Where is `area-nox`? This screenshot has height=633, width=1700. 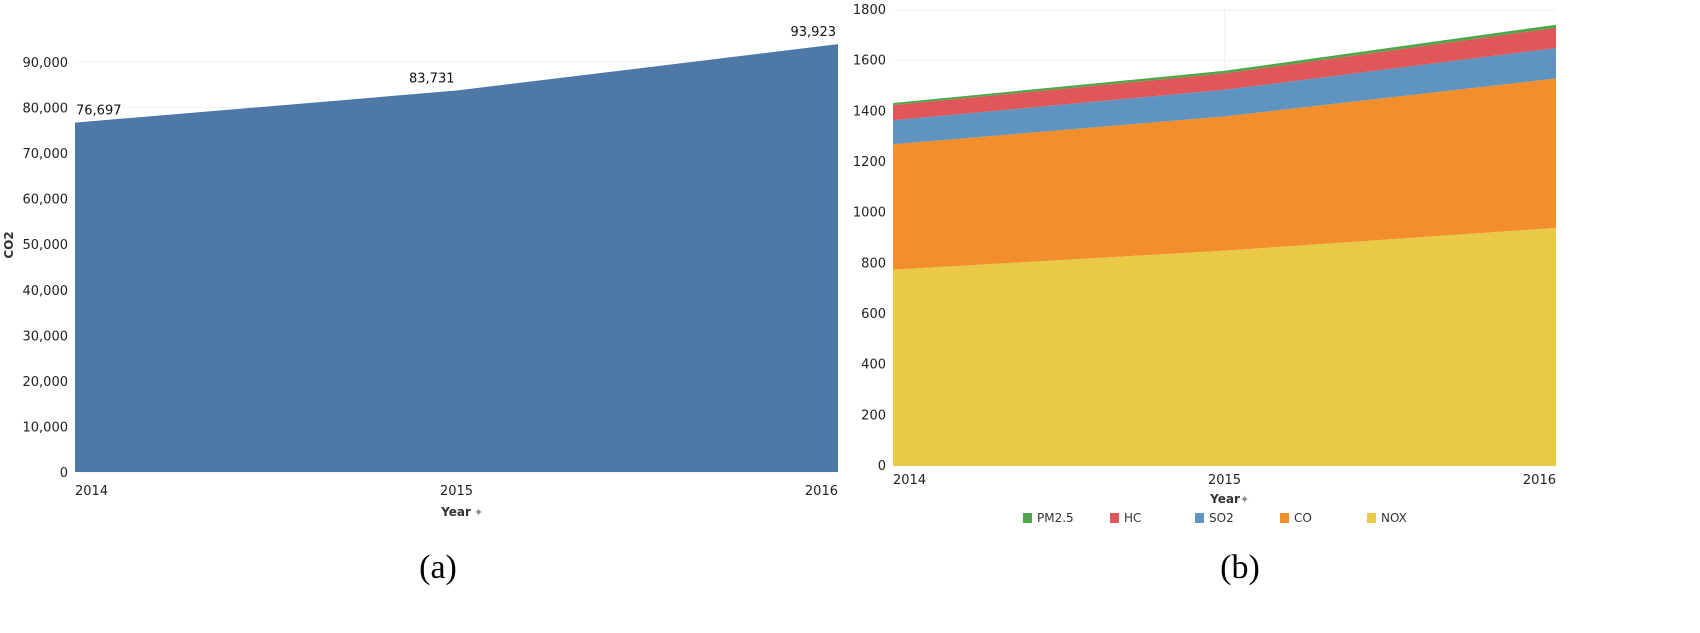 area-nox is located at coordinates (1224, 346).